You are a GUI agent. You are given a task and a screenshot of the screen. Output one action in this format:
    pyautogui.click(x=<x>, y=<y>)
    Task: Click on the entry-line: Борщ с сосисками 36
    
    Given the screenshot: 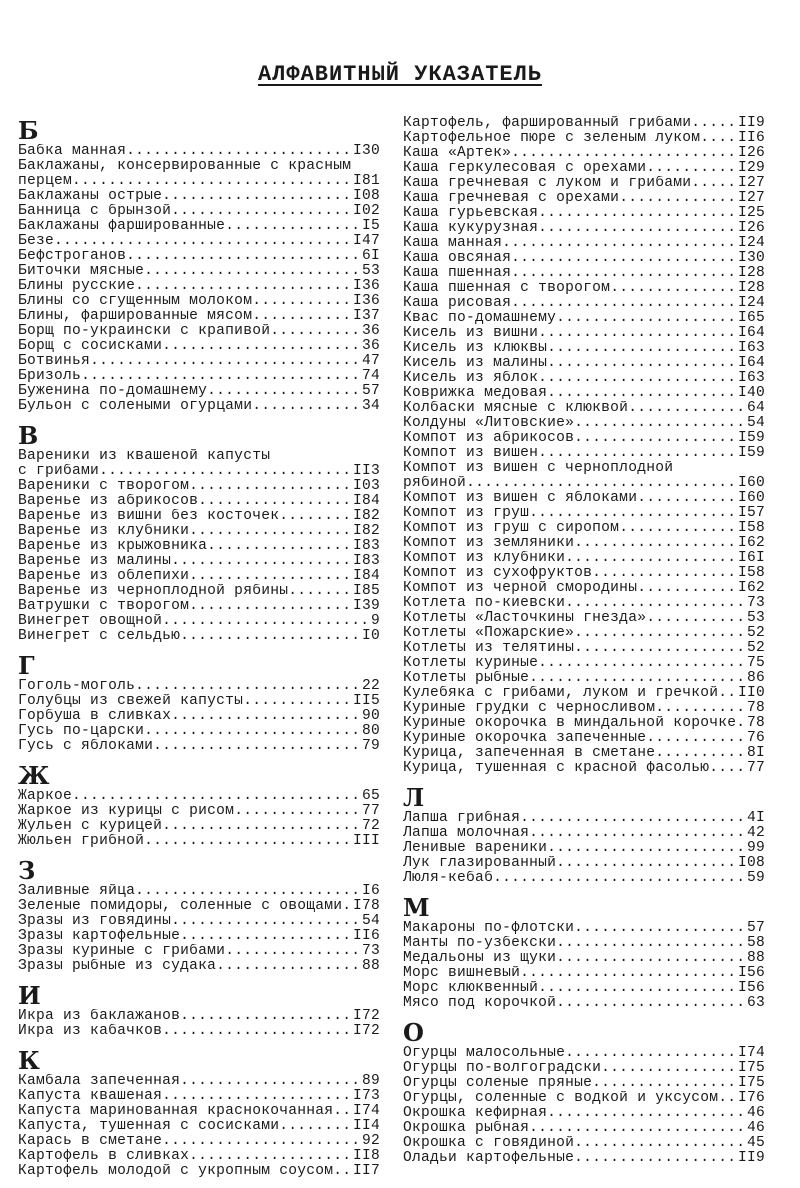 What is the action you would take?
    pyautogui.click(x=199, y=346)
    